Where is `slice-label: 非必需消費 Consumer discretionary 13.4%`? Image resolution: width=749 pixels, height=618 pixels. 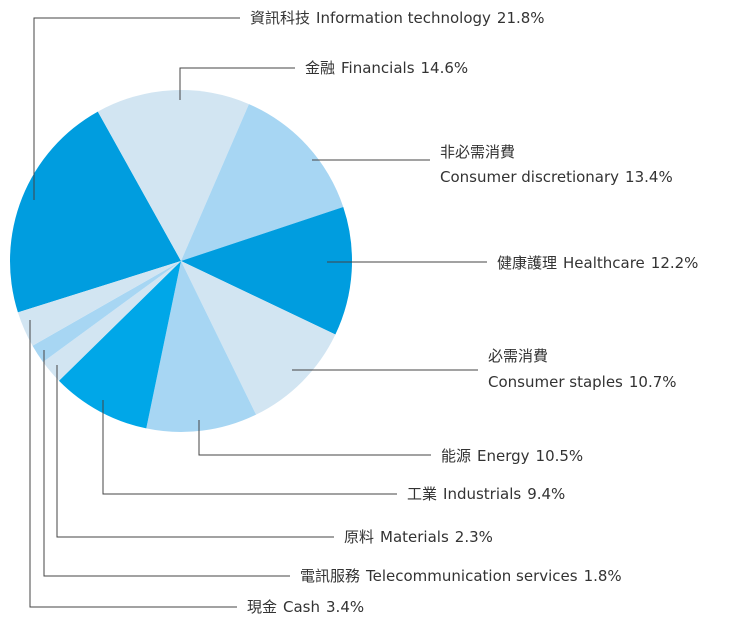
slice-label: 非必需消費 Consumer discretionary 13.4% is located at coordinates (556, 164).